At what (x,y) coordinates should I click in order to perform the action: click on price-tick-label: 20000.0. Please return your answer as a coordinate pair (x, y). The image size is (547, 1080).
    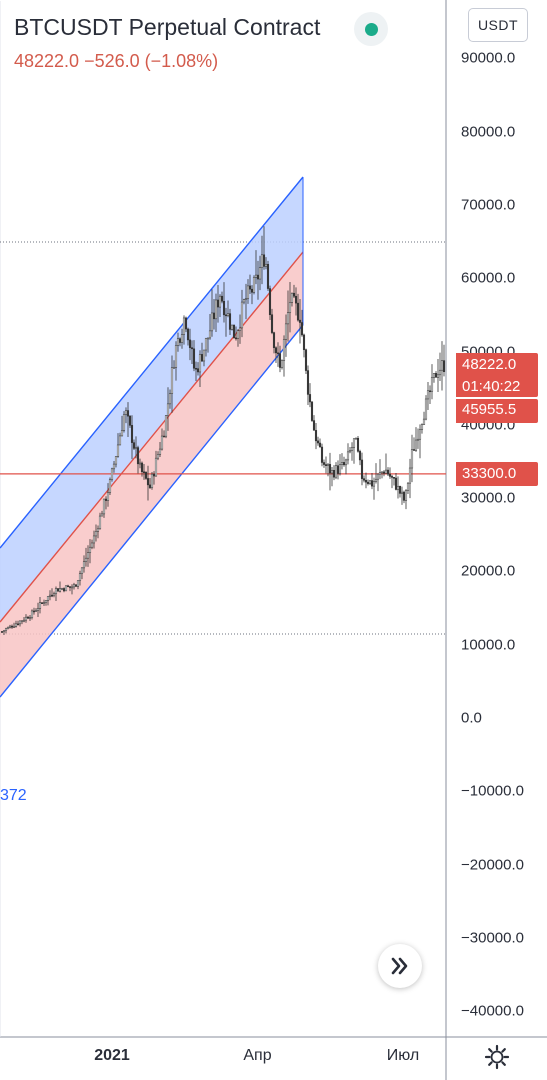
    Looking at the image, I should click on (488, 571).